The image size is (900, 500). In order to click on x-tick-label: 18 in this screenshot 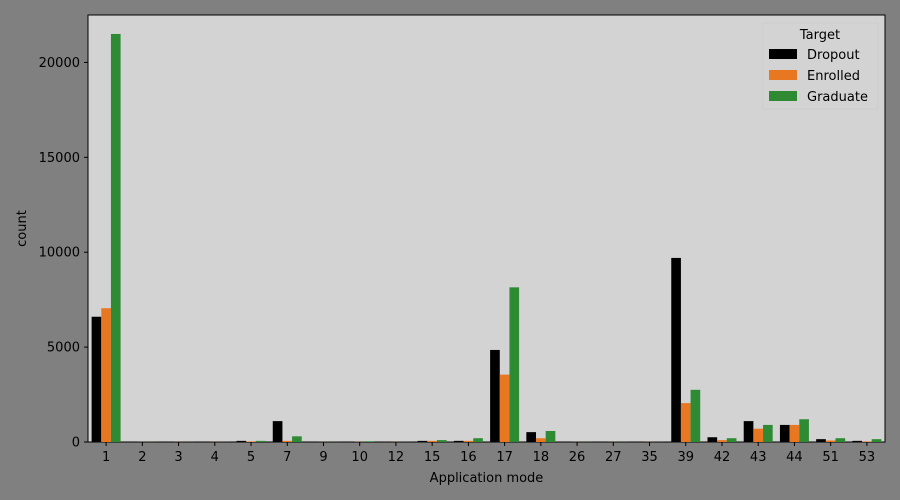, I will do `click(541, 457)`.